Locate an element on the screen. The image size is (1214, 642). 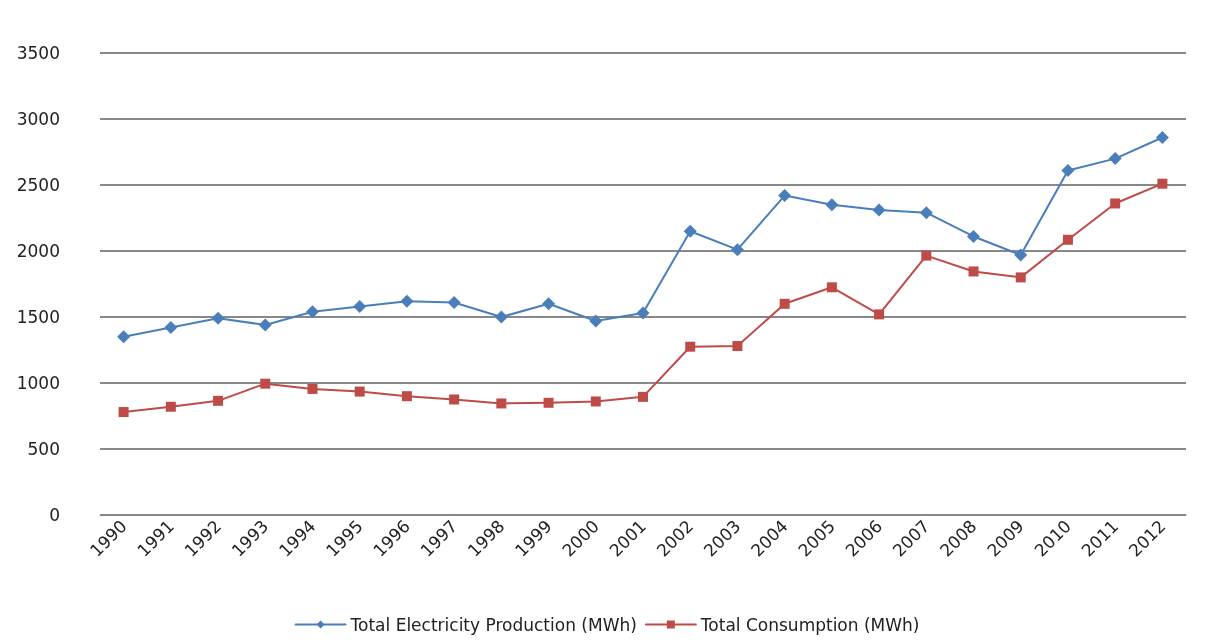
y-tick-label: 2500 is located at coordinates (38, 185).